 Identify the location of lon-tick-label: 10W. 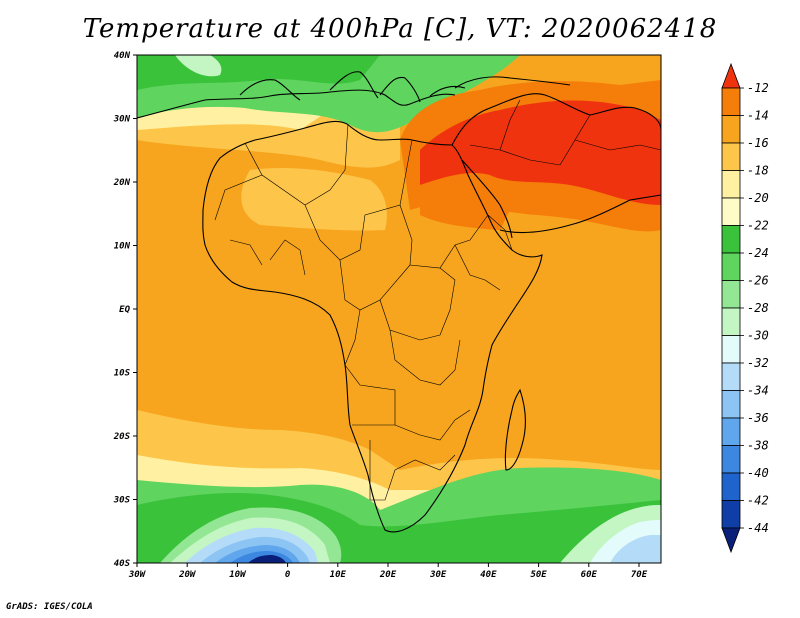
(238, 575).